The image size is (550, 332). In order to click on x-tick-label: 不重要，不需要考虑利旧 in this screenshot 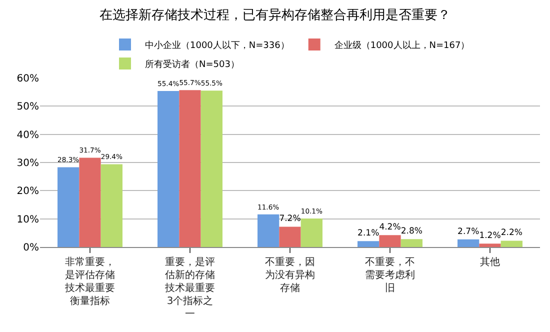, I will do `click(390, 275)`.